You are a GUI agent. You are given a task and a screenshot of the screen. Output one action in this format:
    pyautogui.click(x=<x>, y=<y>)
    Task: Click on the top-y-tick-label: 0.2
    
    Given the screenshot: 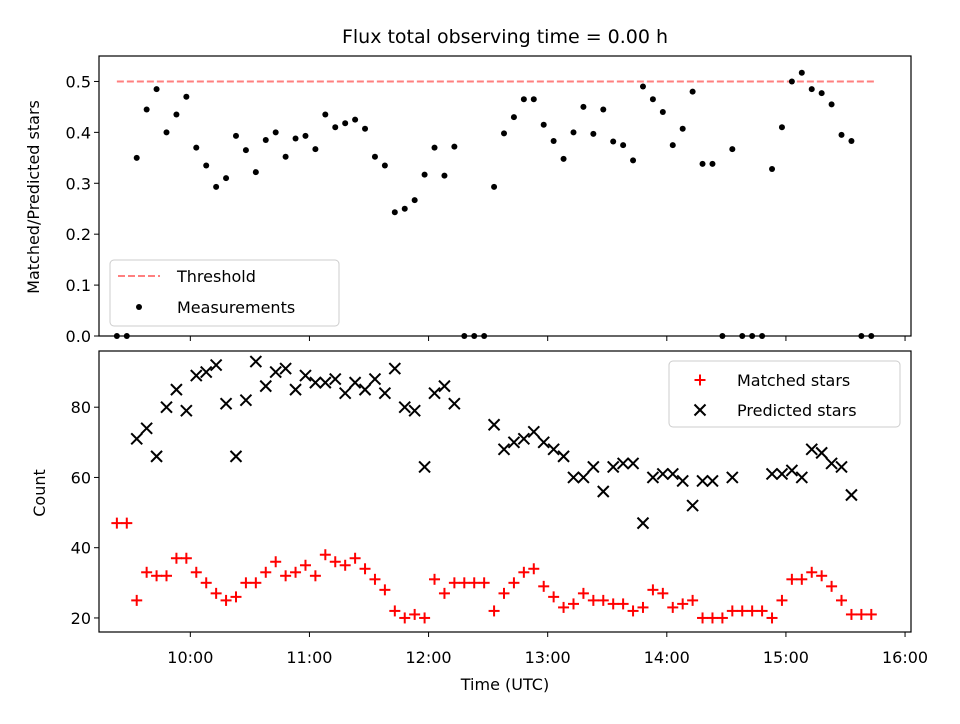 What is the action you would take?
    pyautogui.click(x=78, y=234)
    